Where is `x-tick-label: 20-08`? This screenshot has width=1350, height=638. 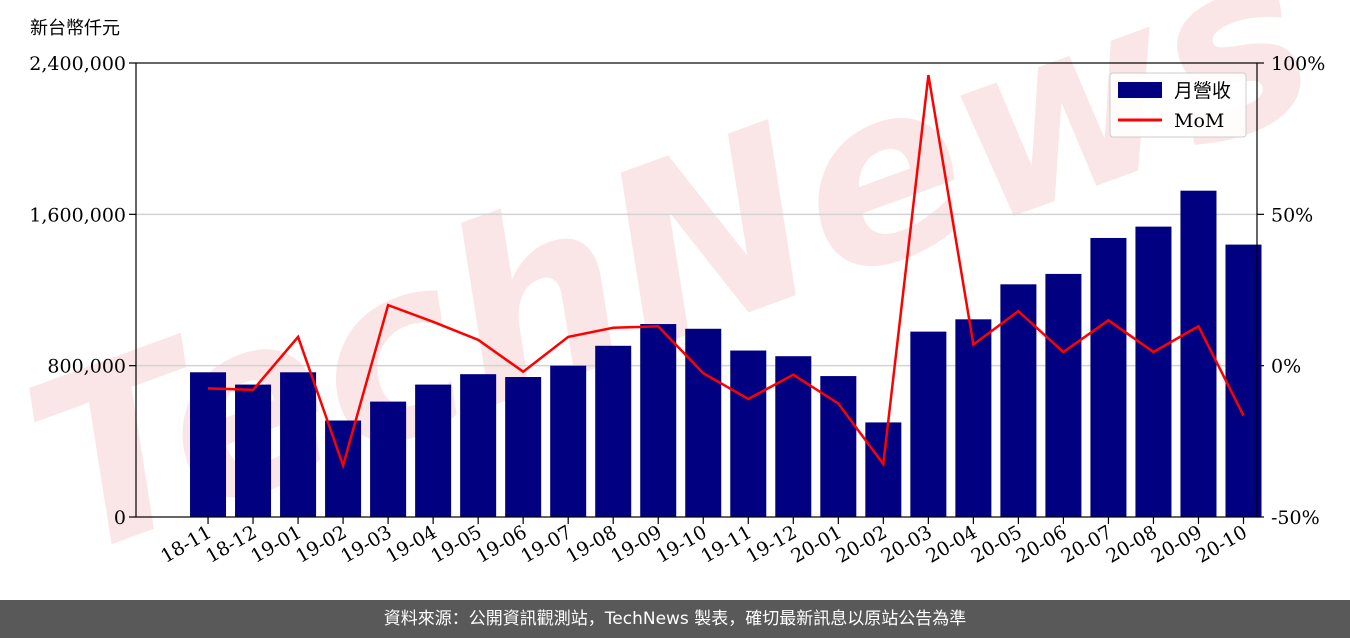
x-tick-label: 20-08 is located at coordinates (1132, 544).